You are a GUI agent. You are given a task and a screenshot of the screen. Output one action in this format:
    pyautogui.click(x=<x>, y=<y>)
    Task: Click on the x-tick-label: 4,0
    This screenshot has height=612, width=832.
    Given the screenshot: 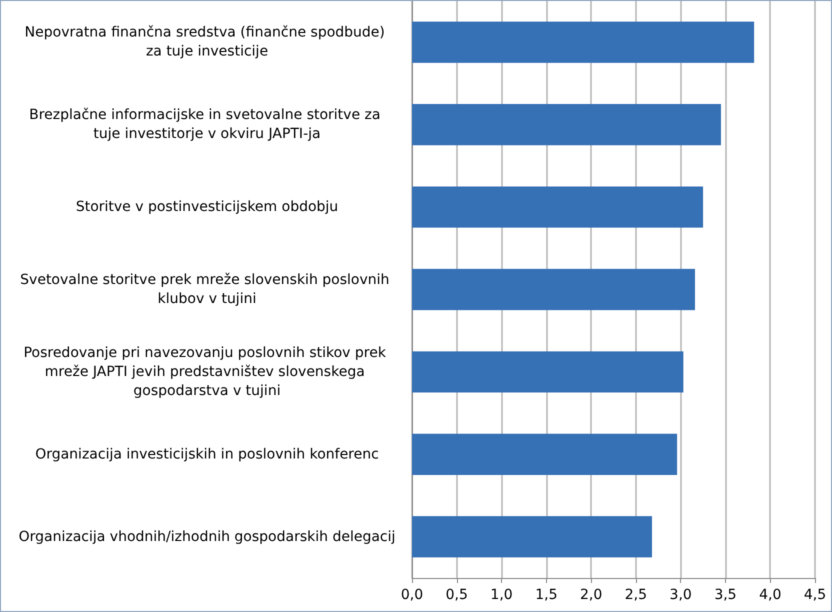 What is the action you would take?
    pyautogui.click(x=770, y=595)
    